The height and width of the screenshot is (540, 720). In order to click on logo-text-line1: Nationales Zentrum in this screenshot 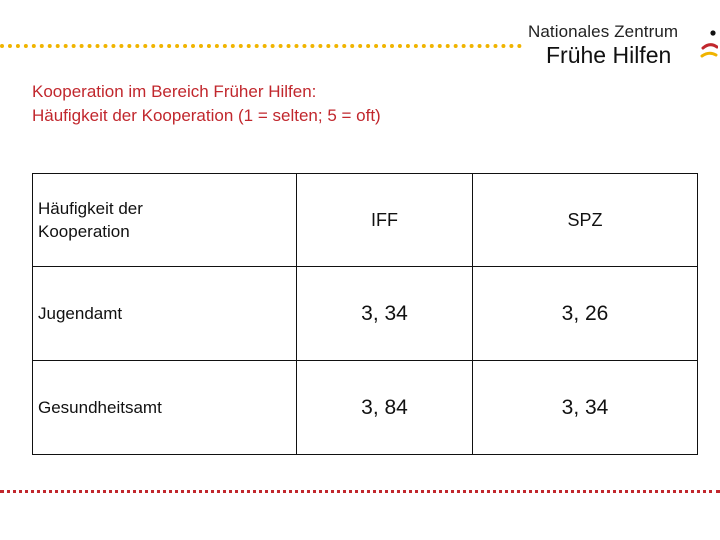, I will do `click(603, 31)`.